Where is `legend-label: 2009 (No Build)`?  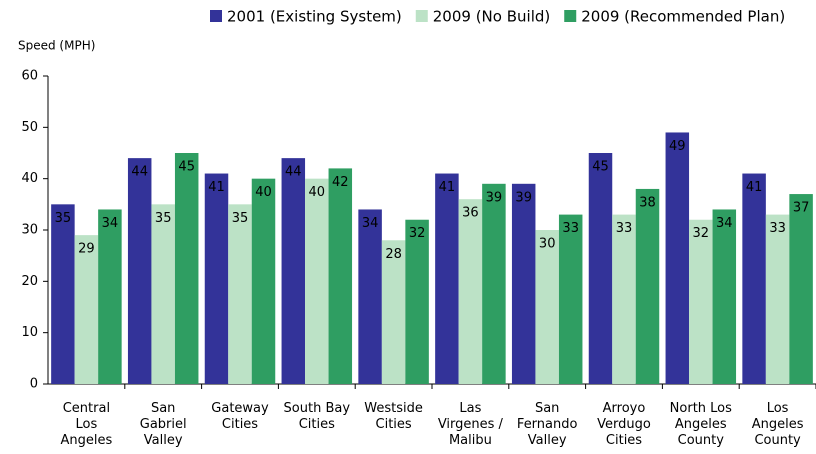
legend-label: 2009 (No Build) is located at coordinates (491, 17).